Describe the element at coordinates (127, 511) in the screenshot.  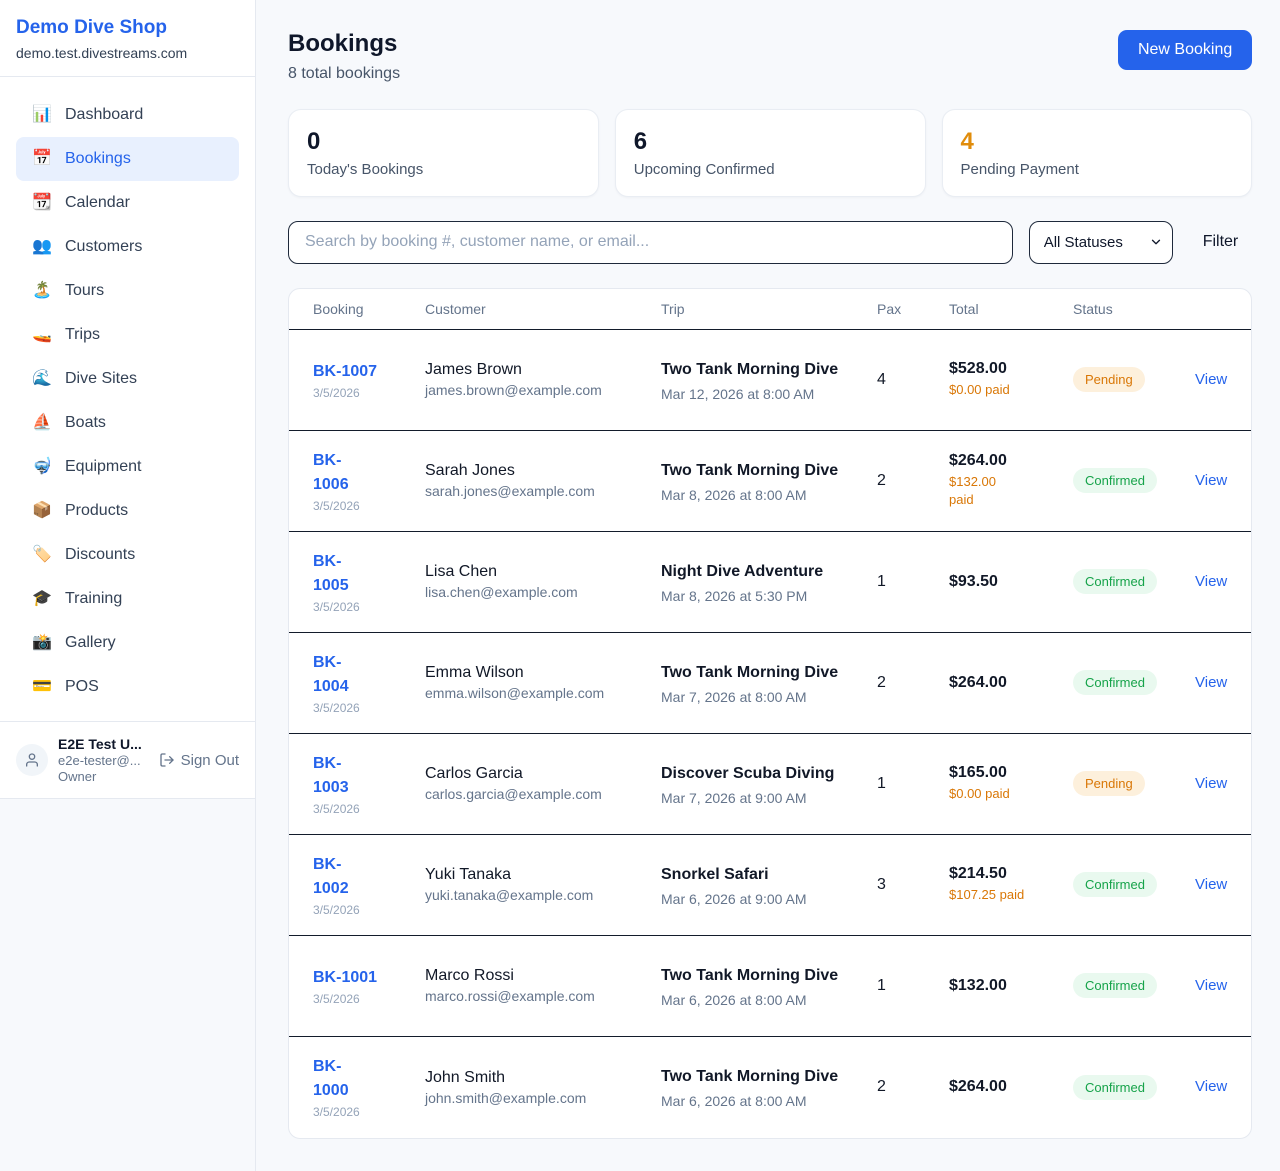
I see `sidebar-item-products: 📦 Products` at that location.